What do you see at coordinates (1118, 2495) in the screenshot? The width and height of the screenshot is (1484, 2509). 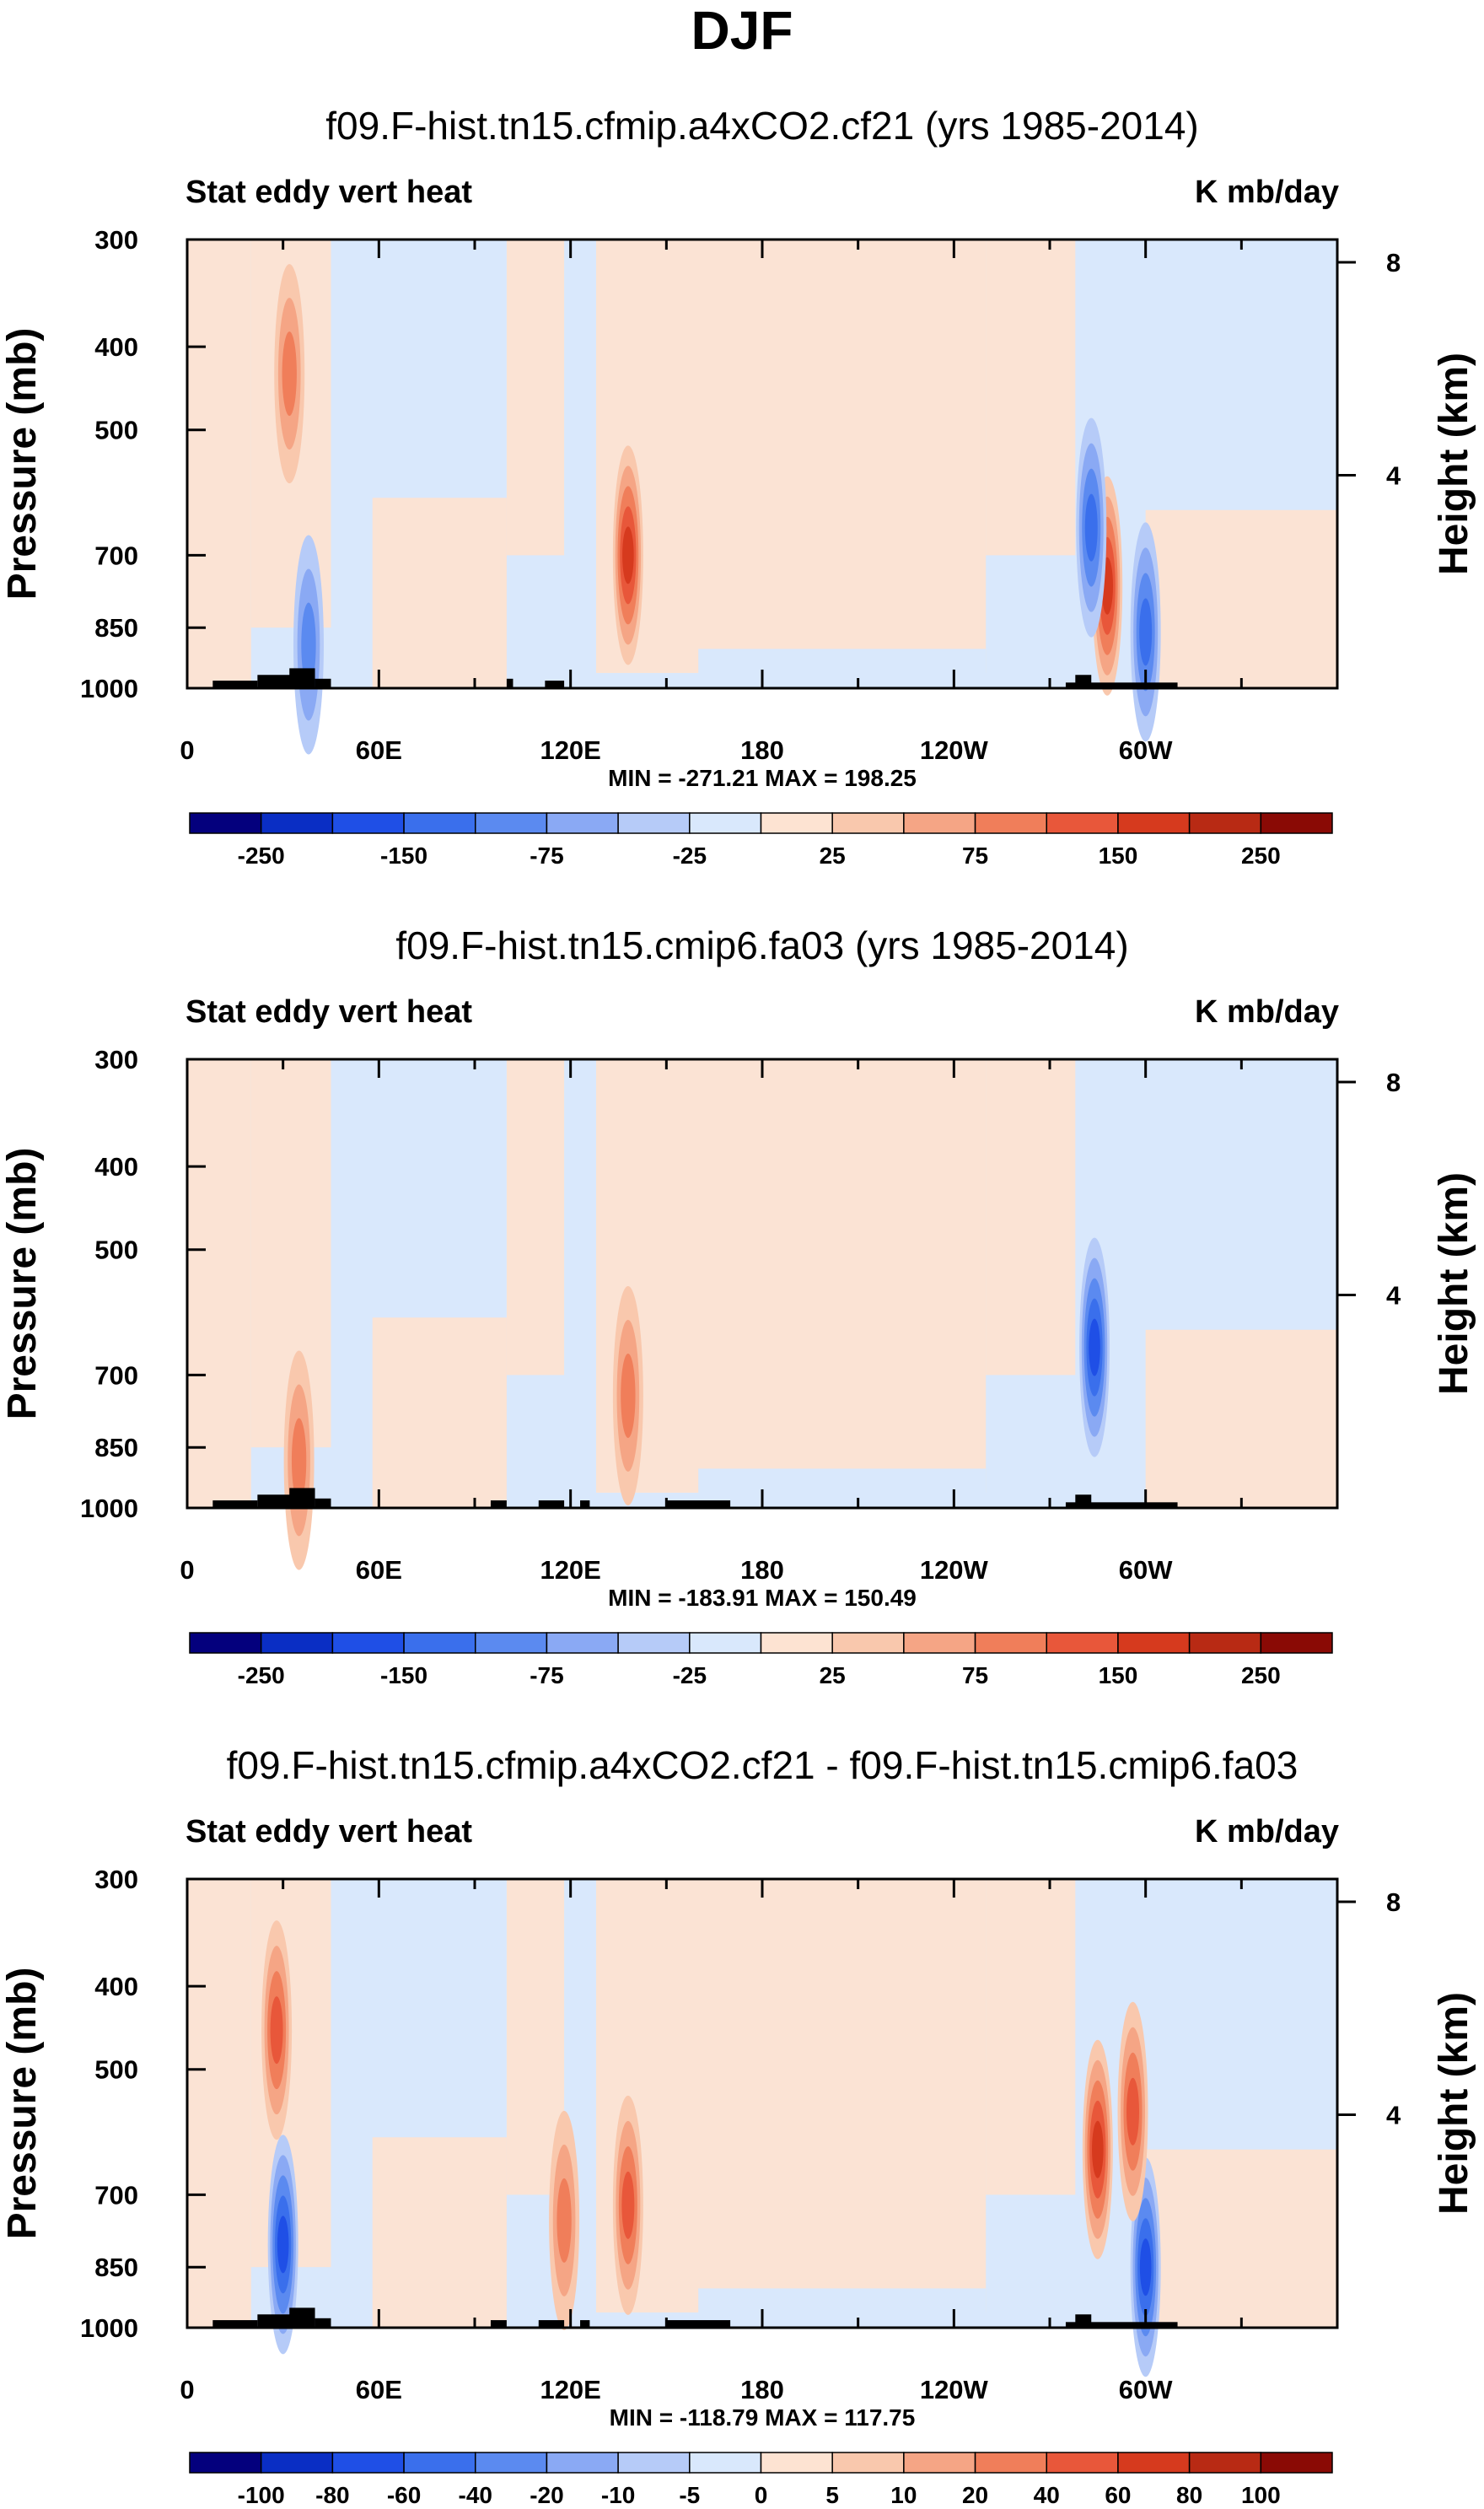 I see `colorbar-label: 60` at bounding box center [1118, 2495].